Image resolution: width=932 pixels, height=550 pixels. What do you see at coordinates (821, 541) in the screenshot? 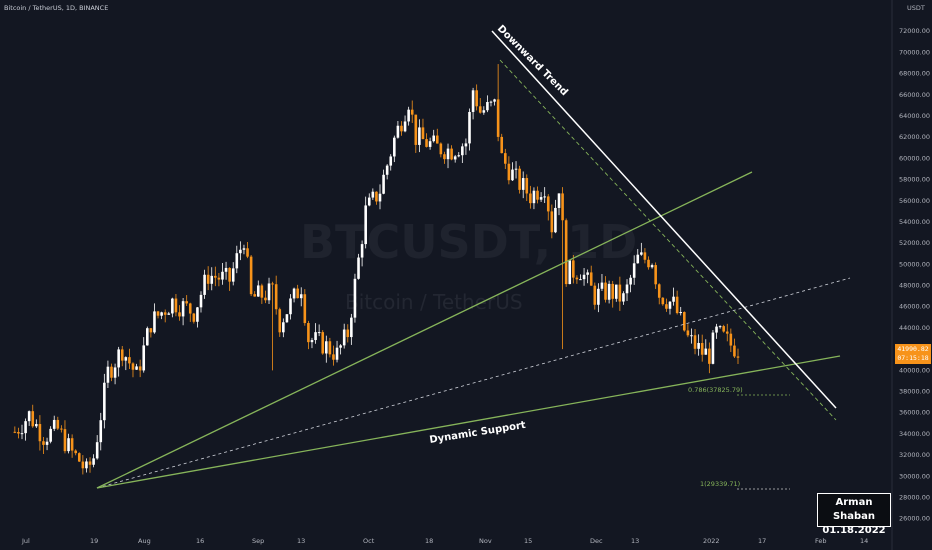
I see `x-tick-label: Feb` at bounding box center [821, 541].